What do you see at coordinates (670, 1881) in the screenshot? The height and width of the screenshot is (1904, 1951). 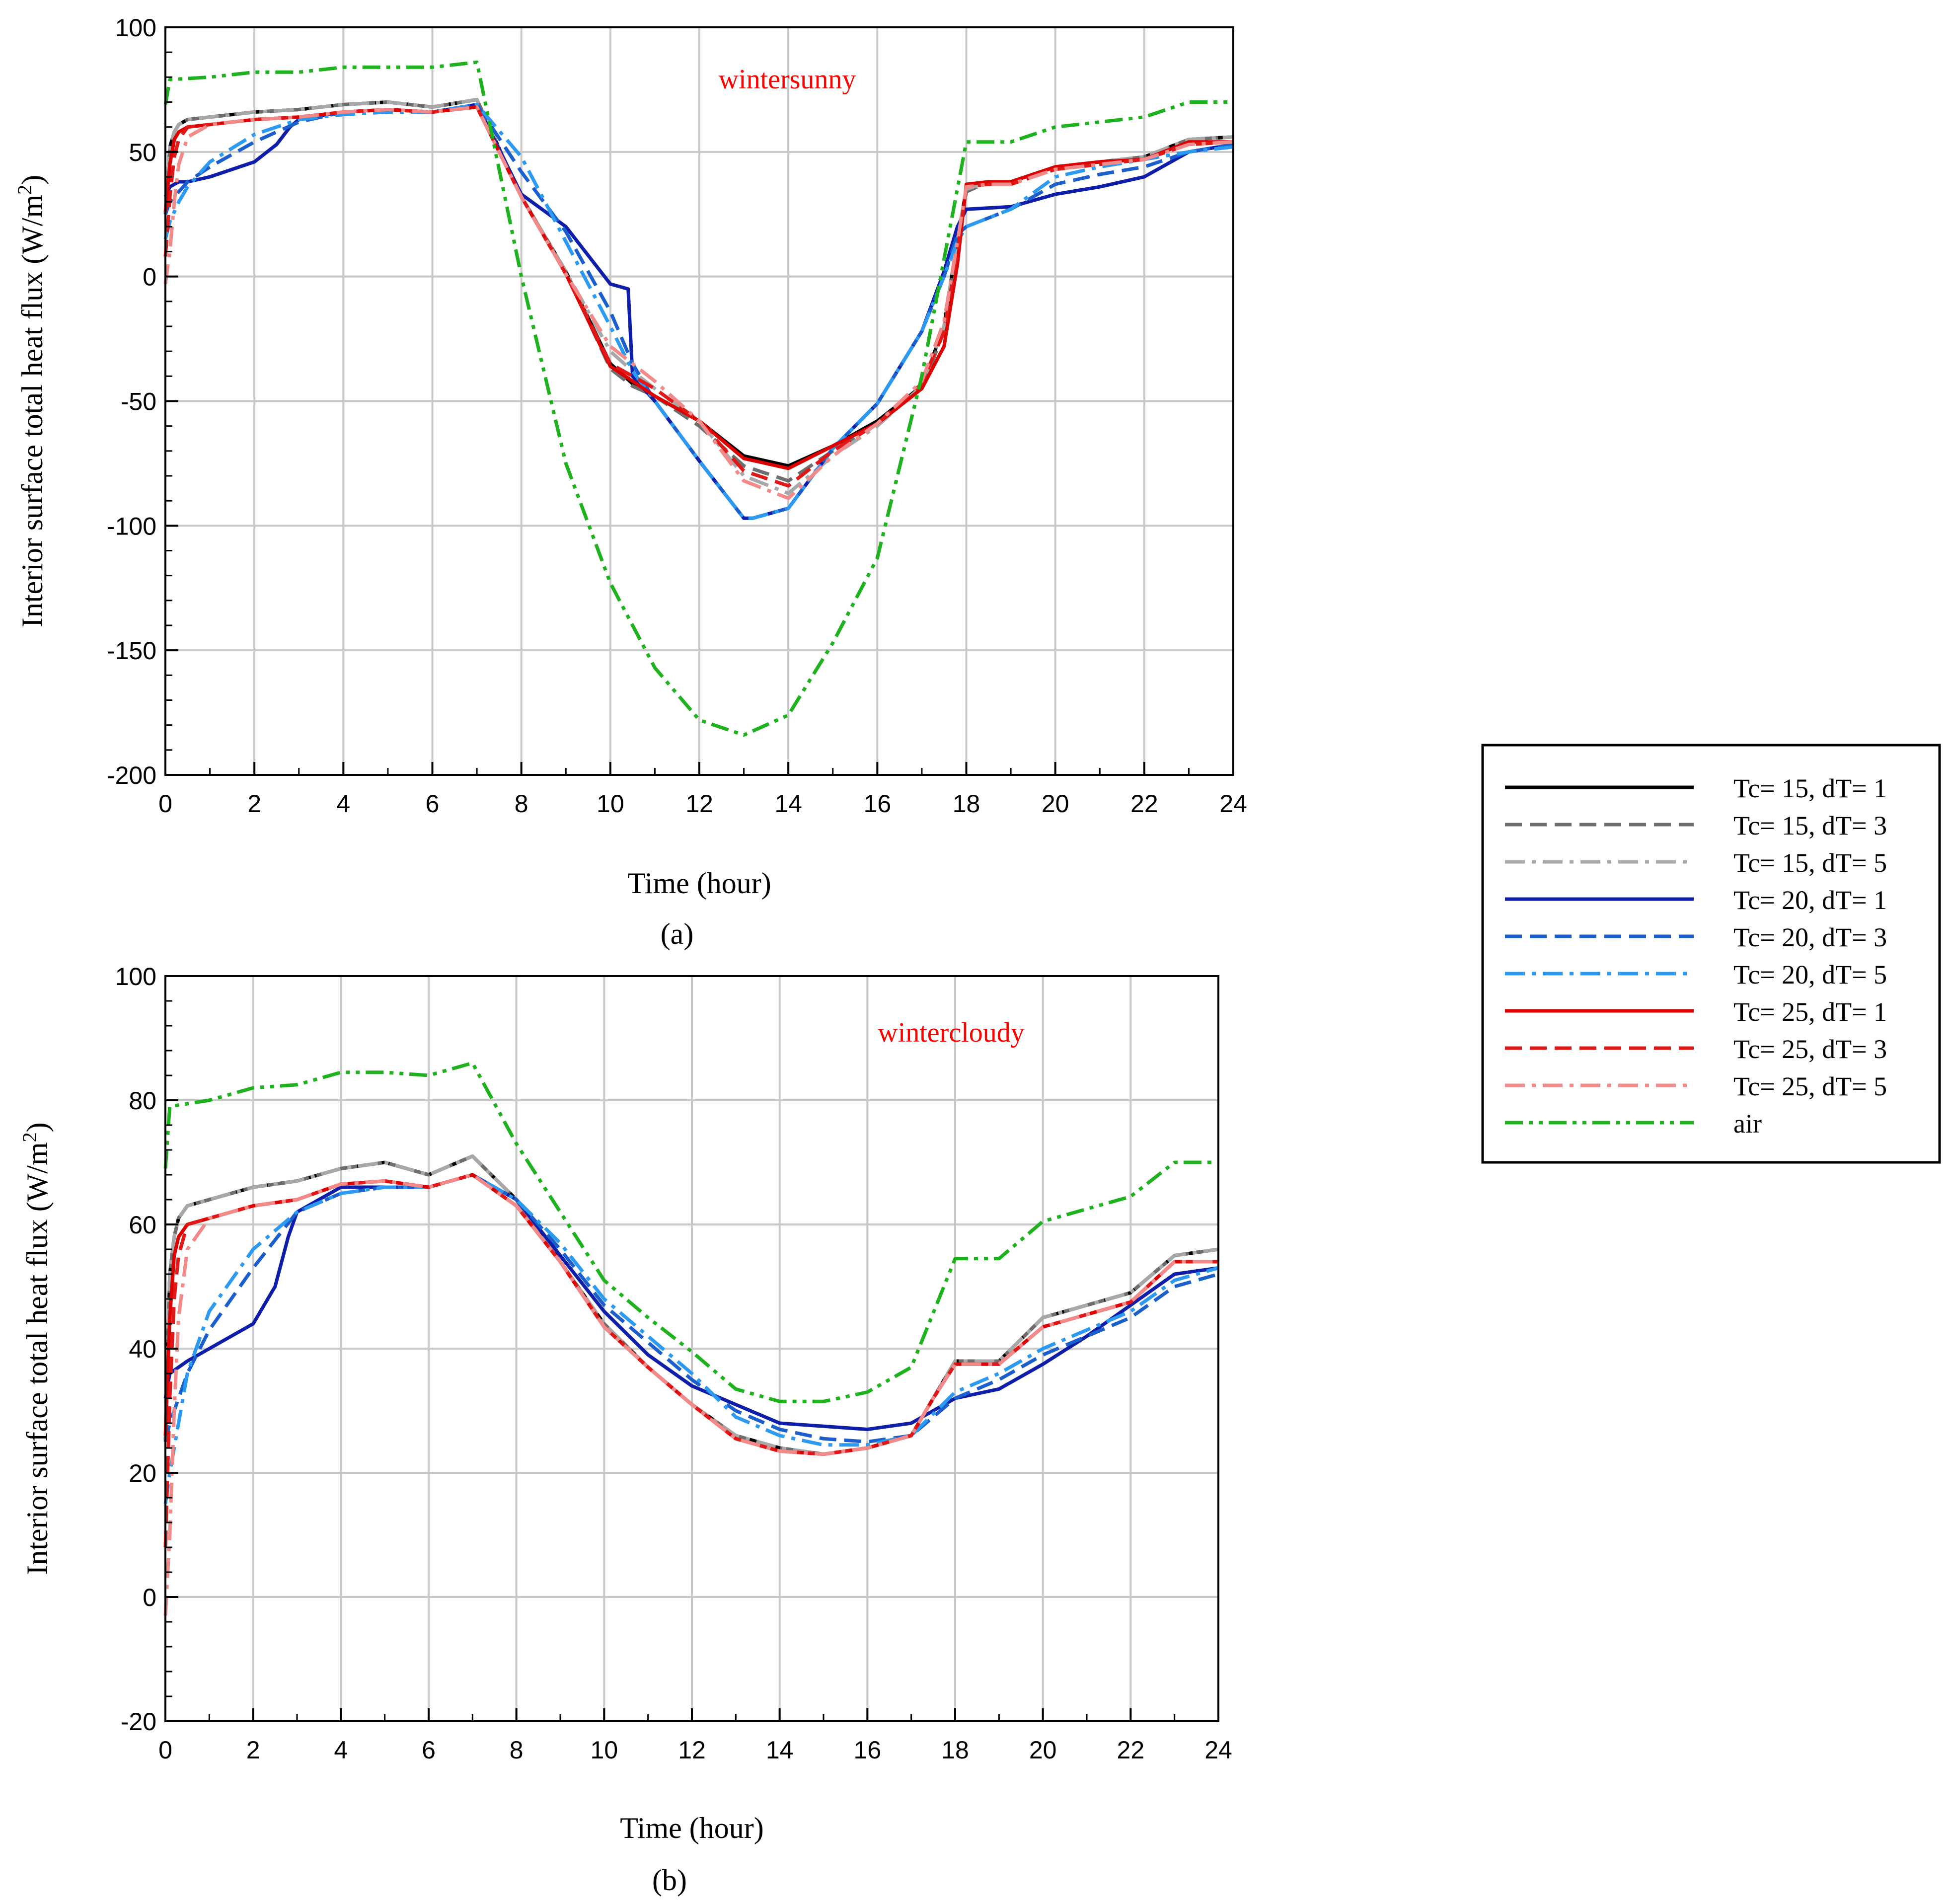 I see `panel-label-b: (b)` at bounding box center [670, 1881].